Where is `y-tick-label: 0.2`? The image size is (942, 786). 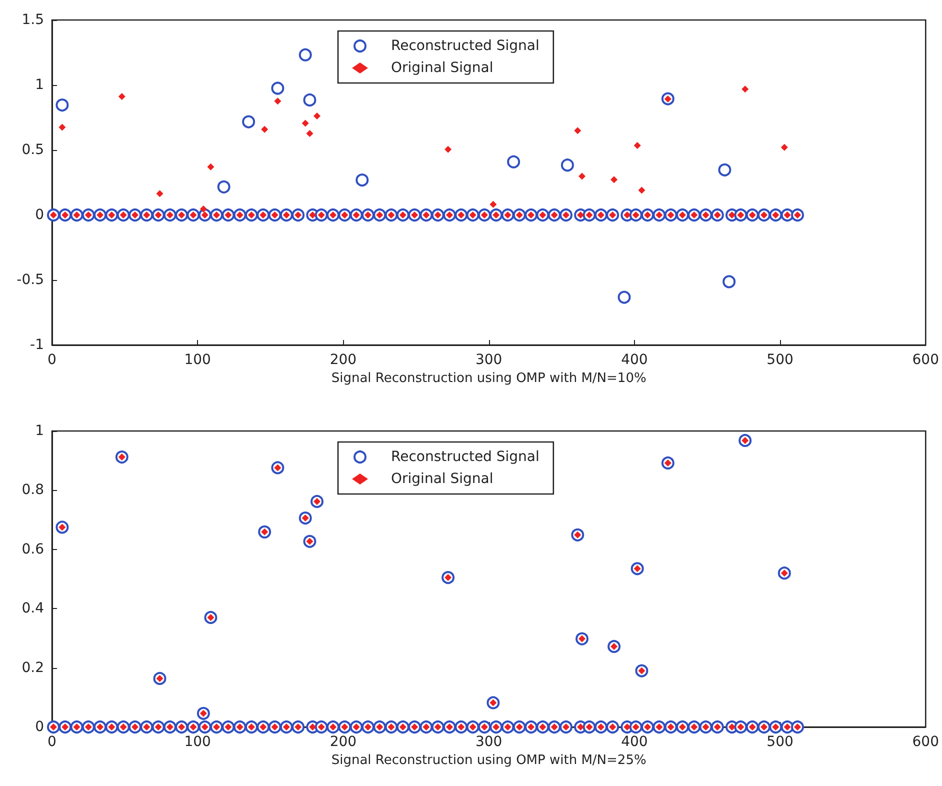 y-tick-label: 0.2 is located at coordinates (33, 668).